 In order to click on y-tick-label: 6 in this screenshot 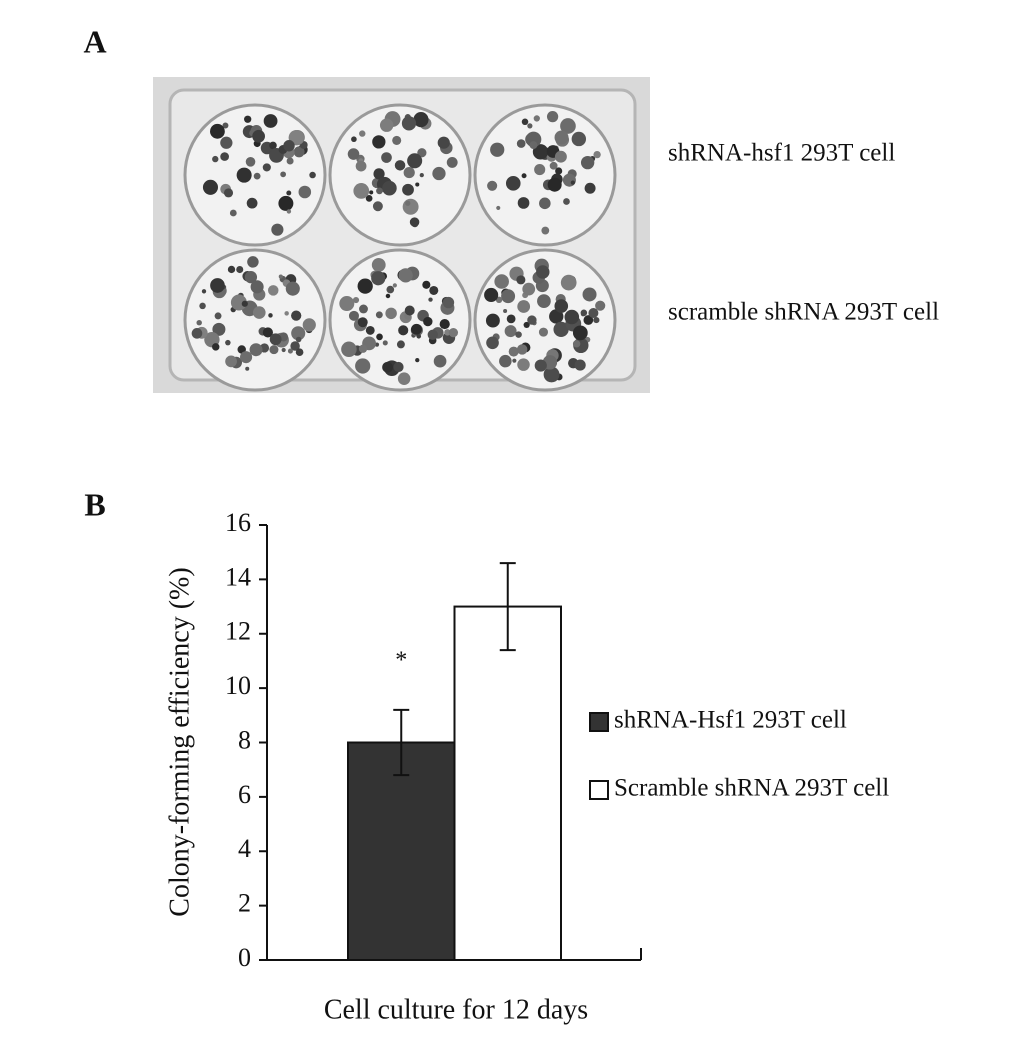, I will do `click(244, 794)`.